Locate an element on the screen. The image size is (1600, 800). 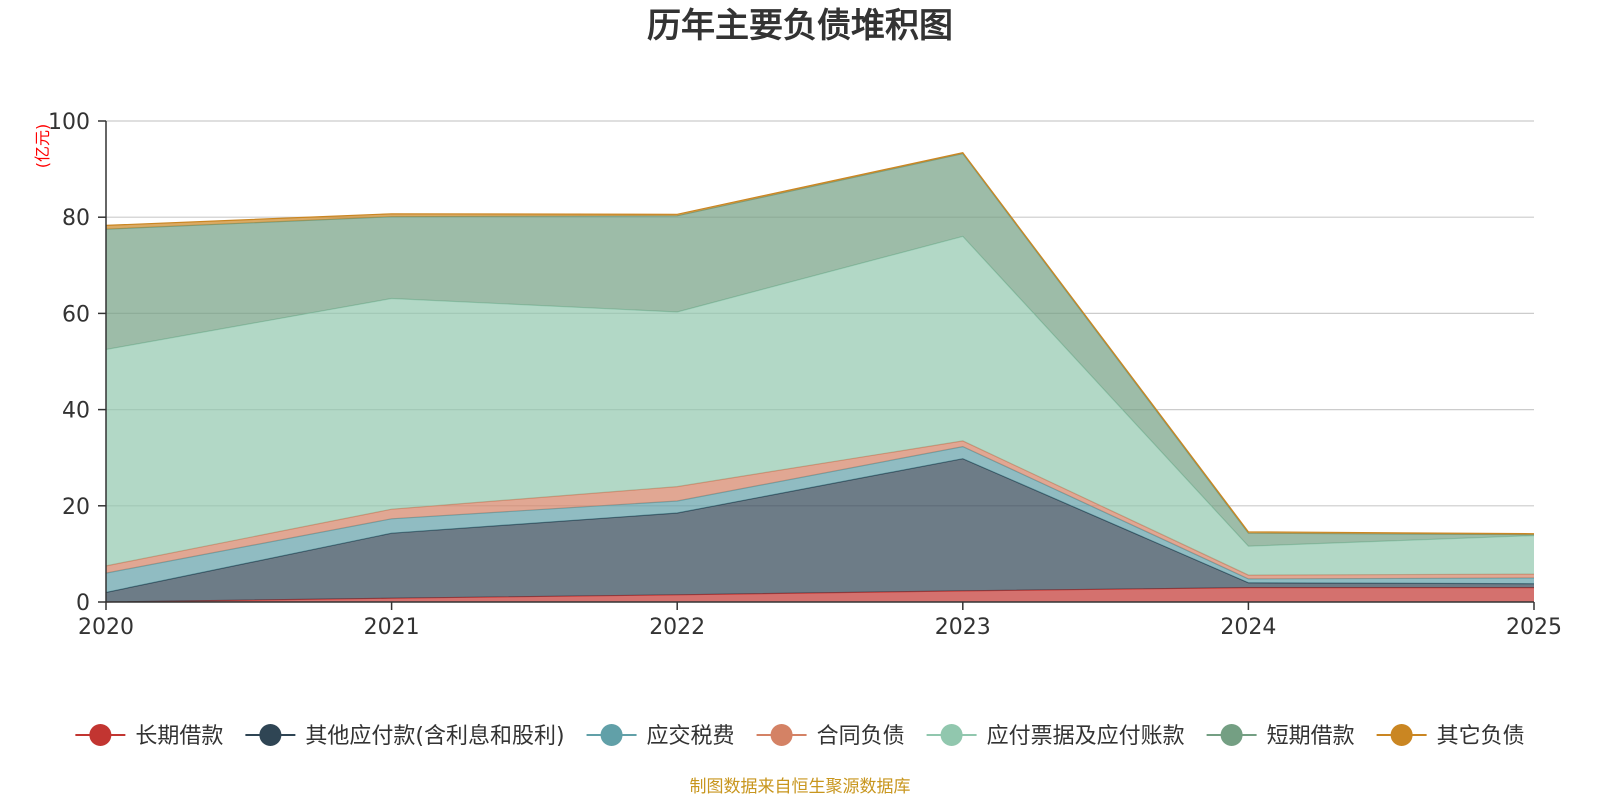
x-tick-label: 2023 is located at coordinates (963, 627).